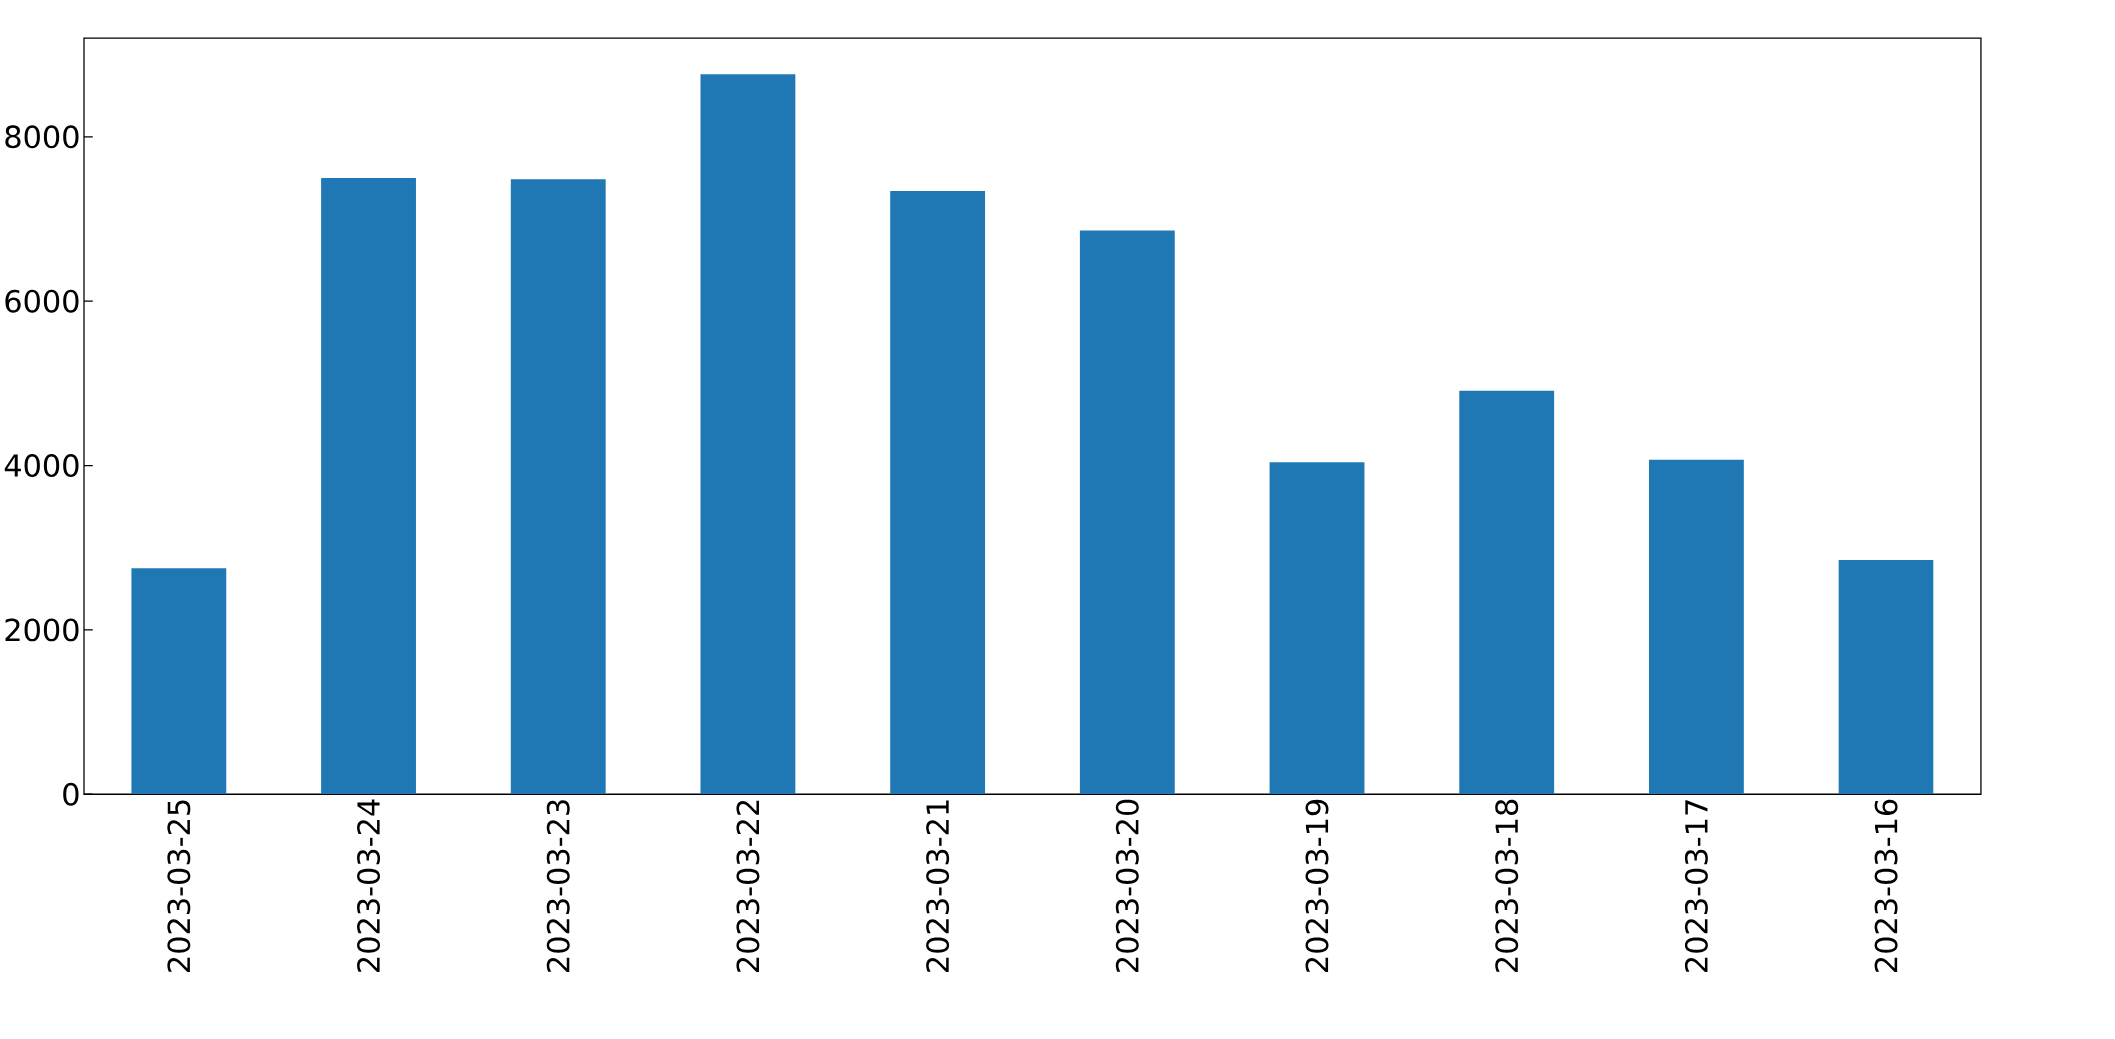  Describe the element at coordinates (1317, 885) in the screenshot. I see `x-tick-label: 2023-03-19` at that location.